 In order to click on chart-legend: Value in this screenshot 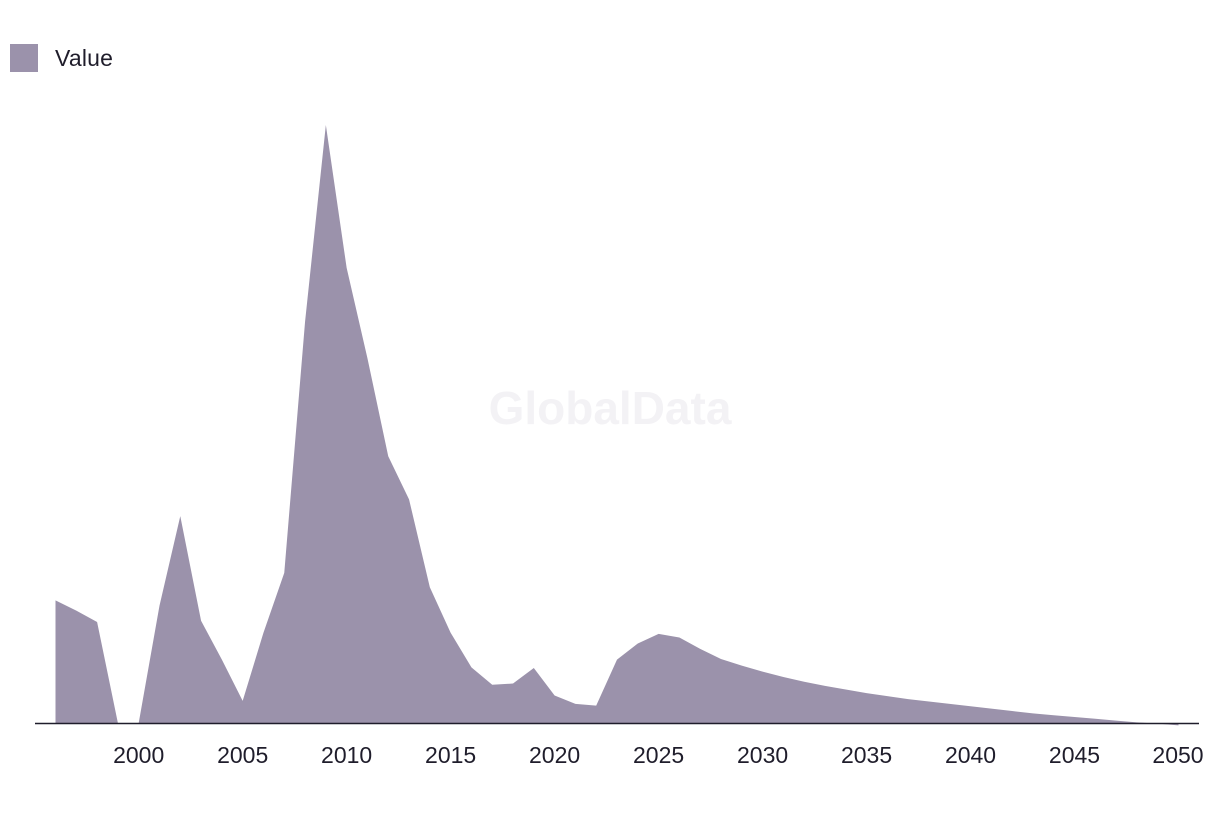, I will do `click(61, 58)`.